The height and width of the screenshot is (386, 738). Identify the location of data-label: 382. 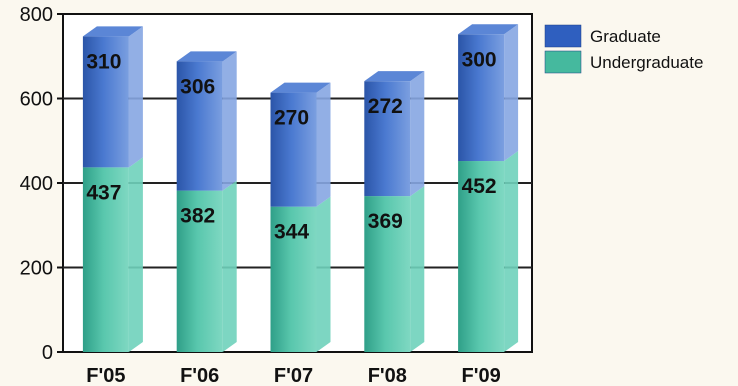
(197, 216).